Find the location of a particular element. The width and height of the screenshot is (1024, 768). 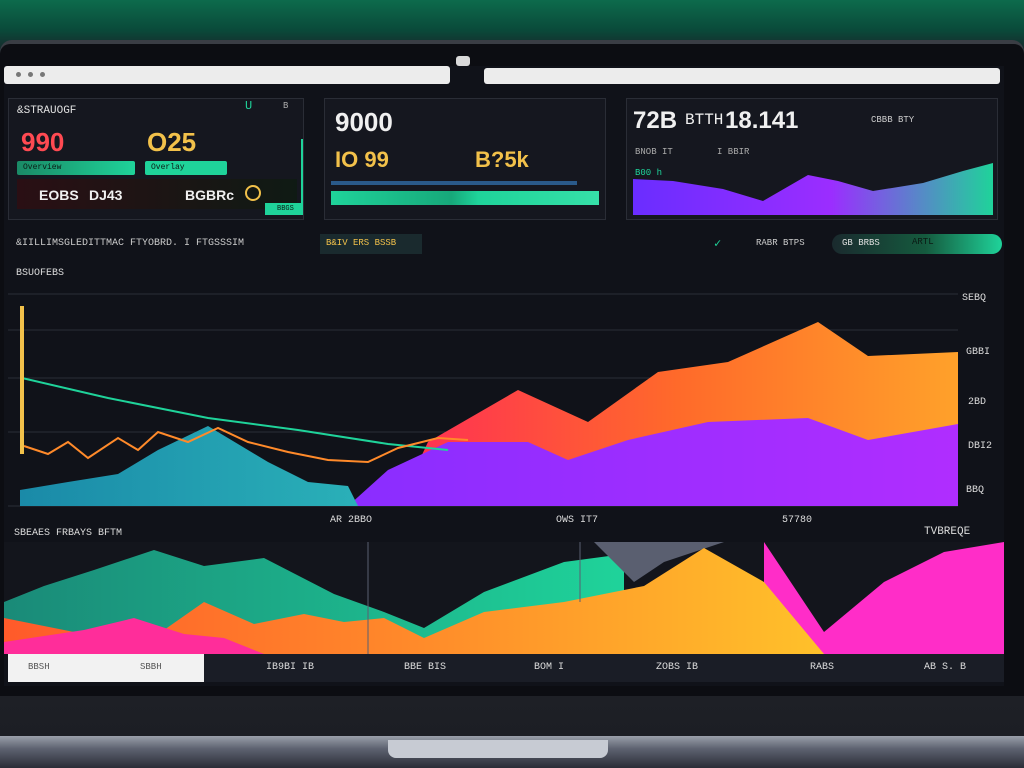

sparkline-series-label: B00 h is located at coordinates (648, 173).